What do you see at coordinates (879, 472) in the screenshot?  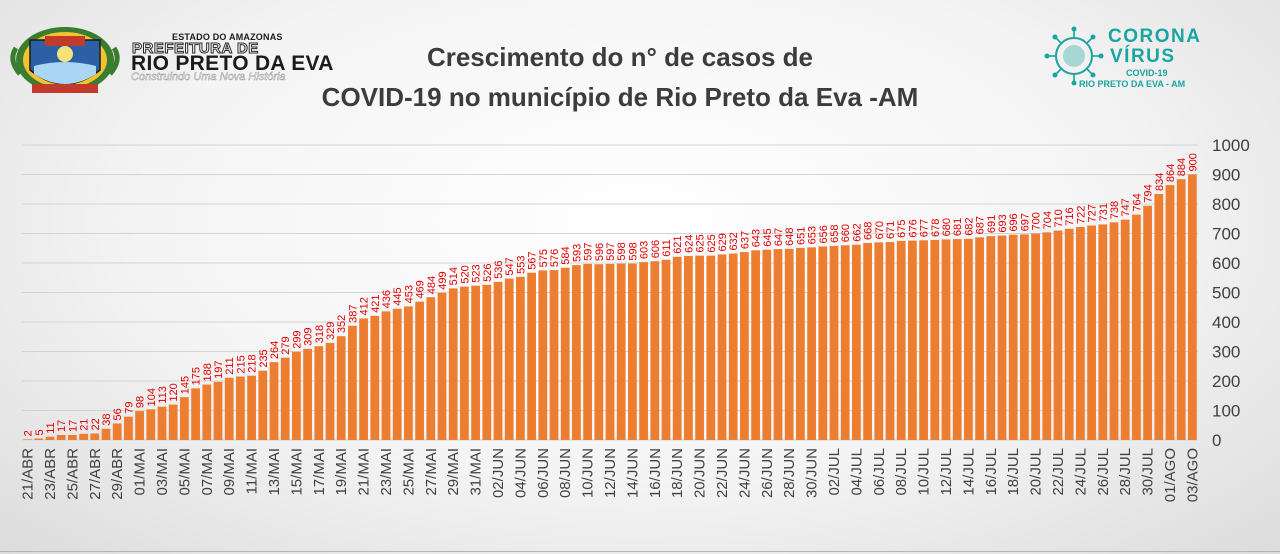 I see `x-tick-label: 06/JUL` at bounding box center [879, 472].